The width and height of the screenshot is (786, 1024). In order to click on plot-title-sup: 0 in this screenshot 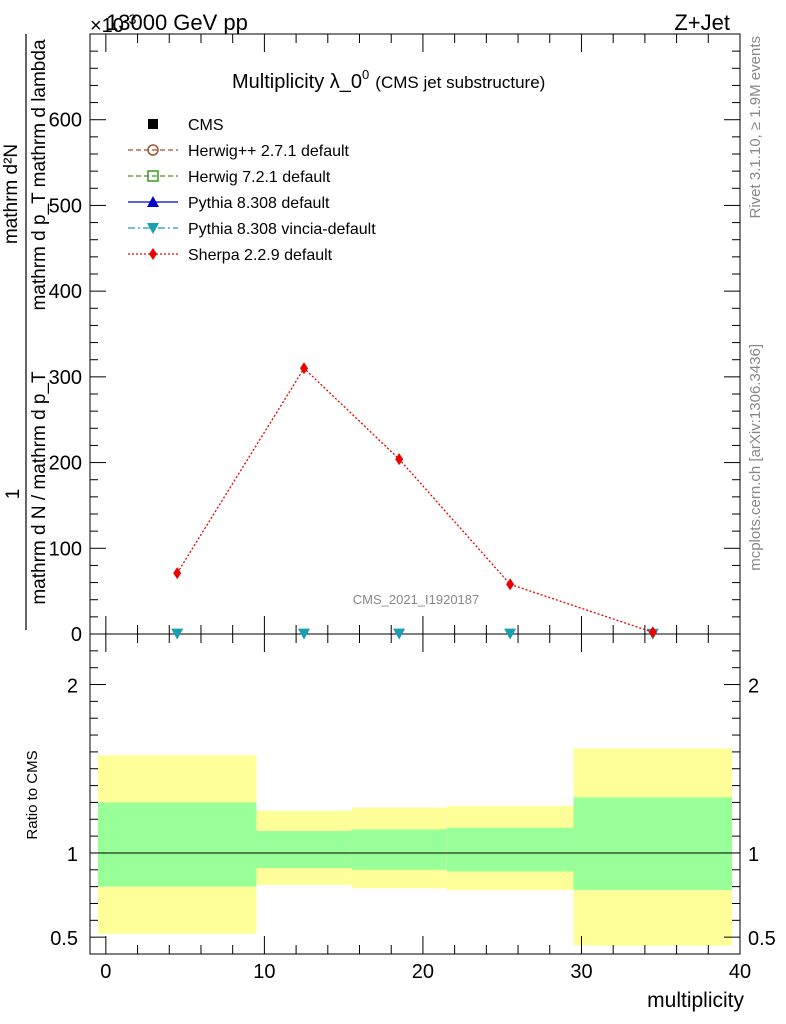, I will do `click(365, 74)`.